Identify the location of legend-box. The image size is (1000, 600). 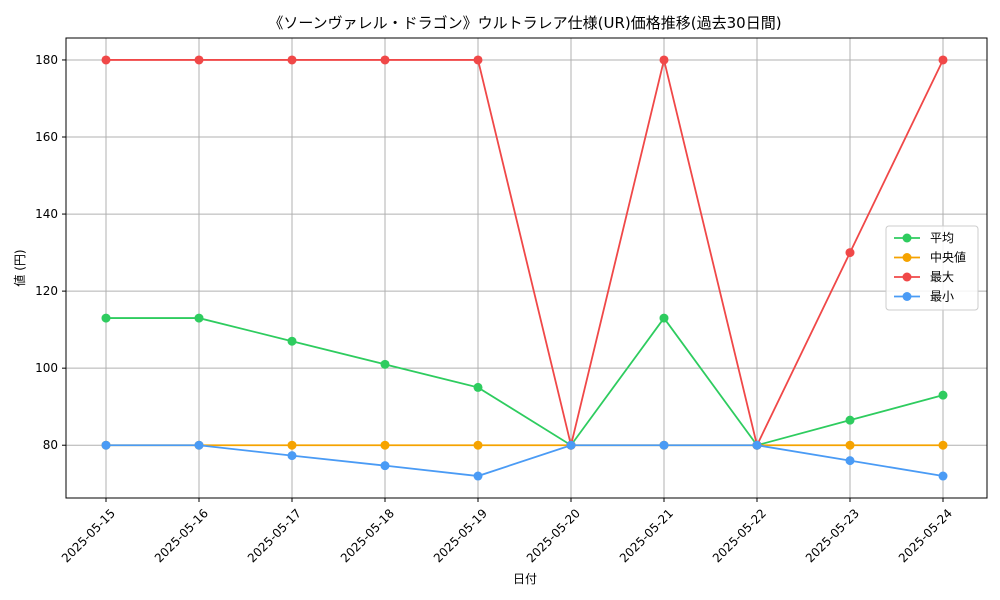
(932, 268).